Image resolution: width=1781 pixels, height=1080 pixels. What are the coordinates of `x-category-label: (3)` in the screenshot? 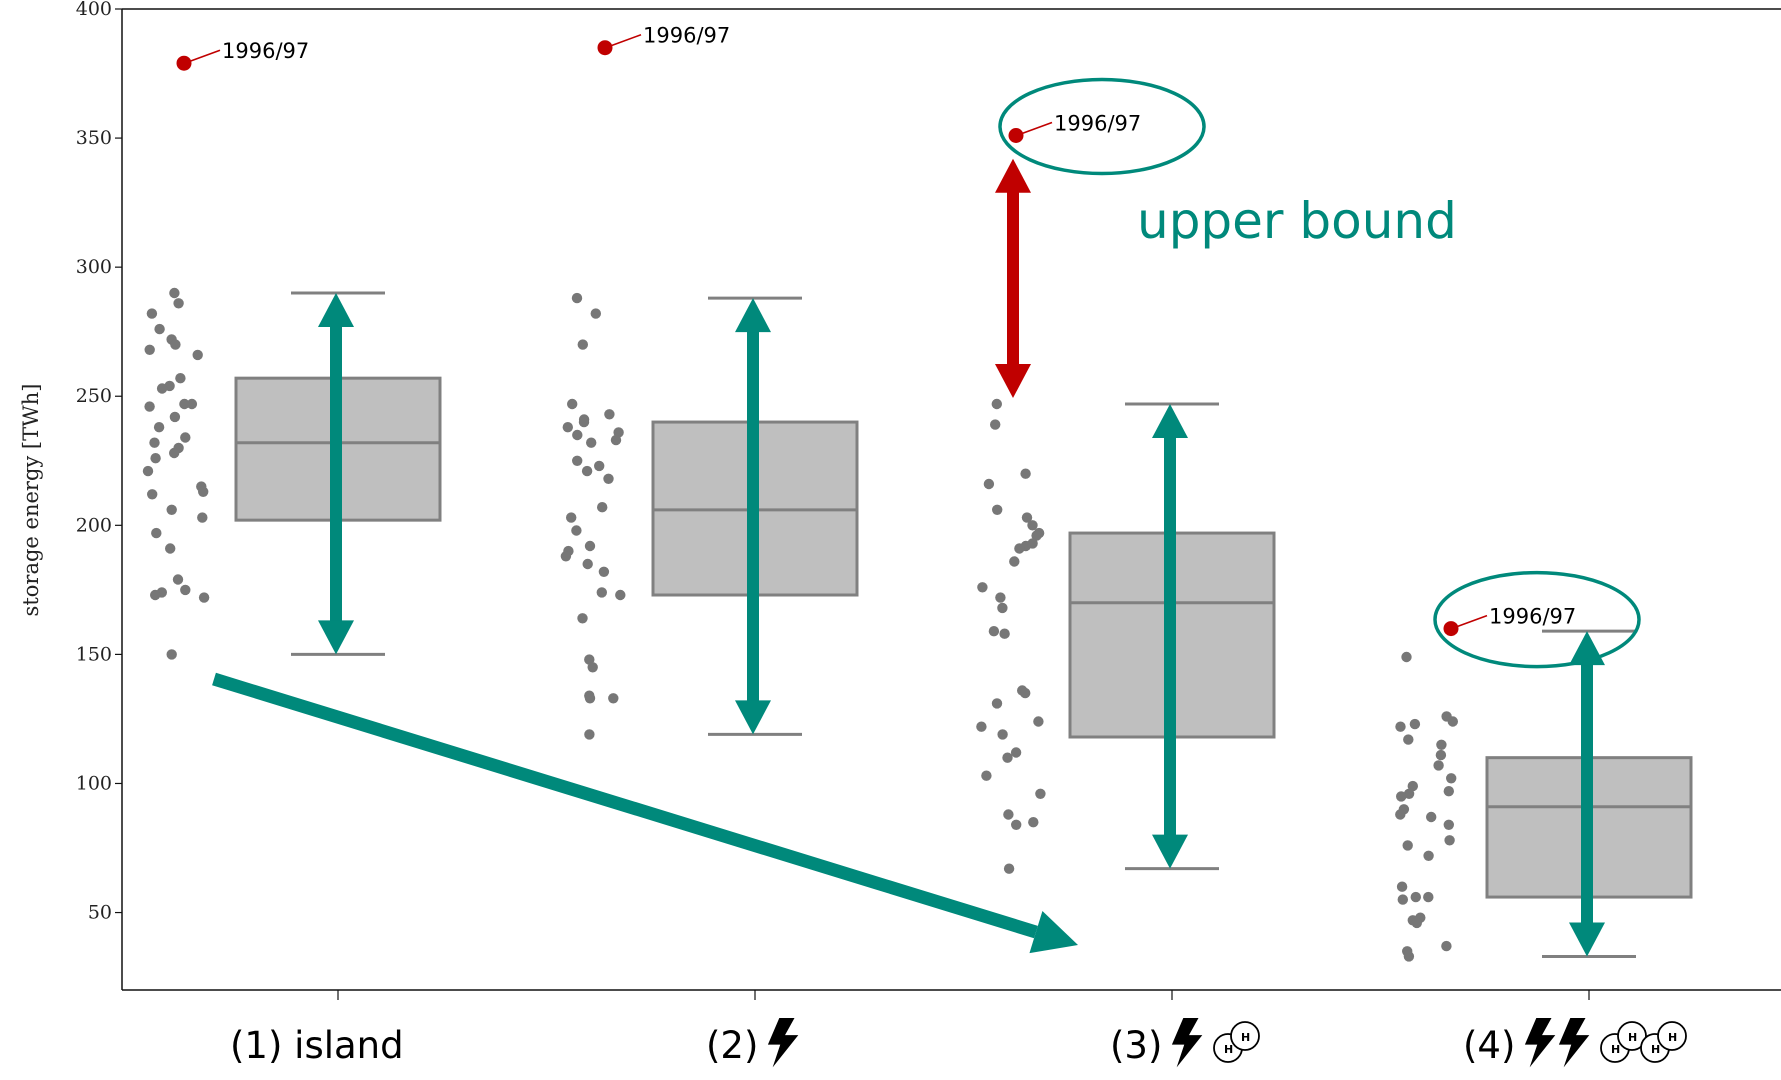 It's located at (1136, 1045).